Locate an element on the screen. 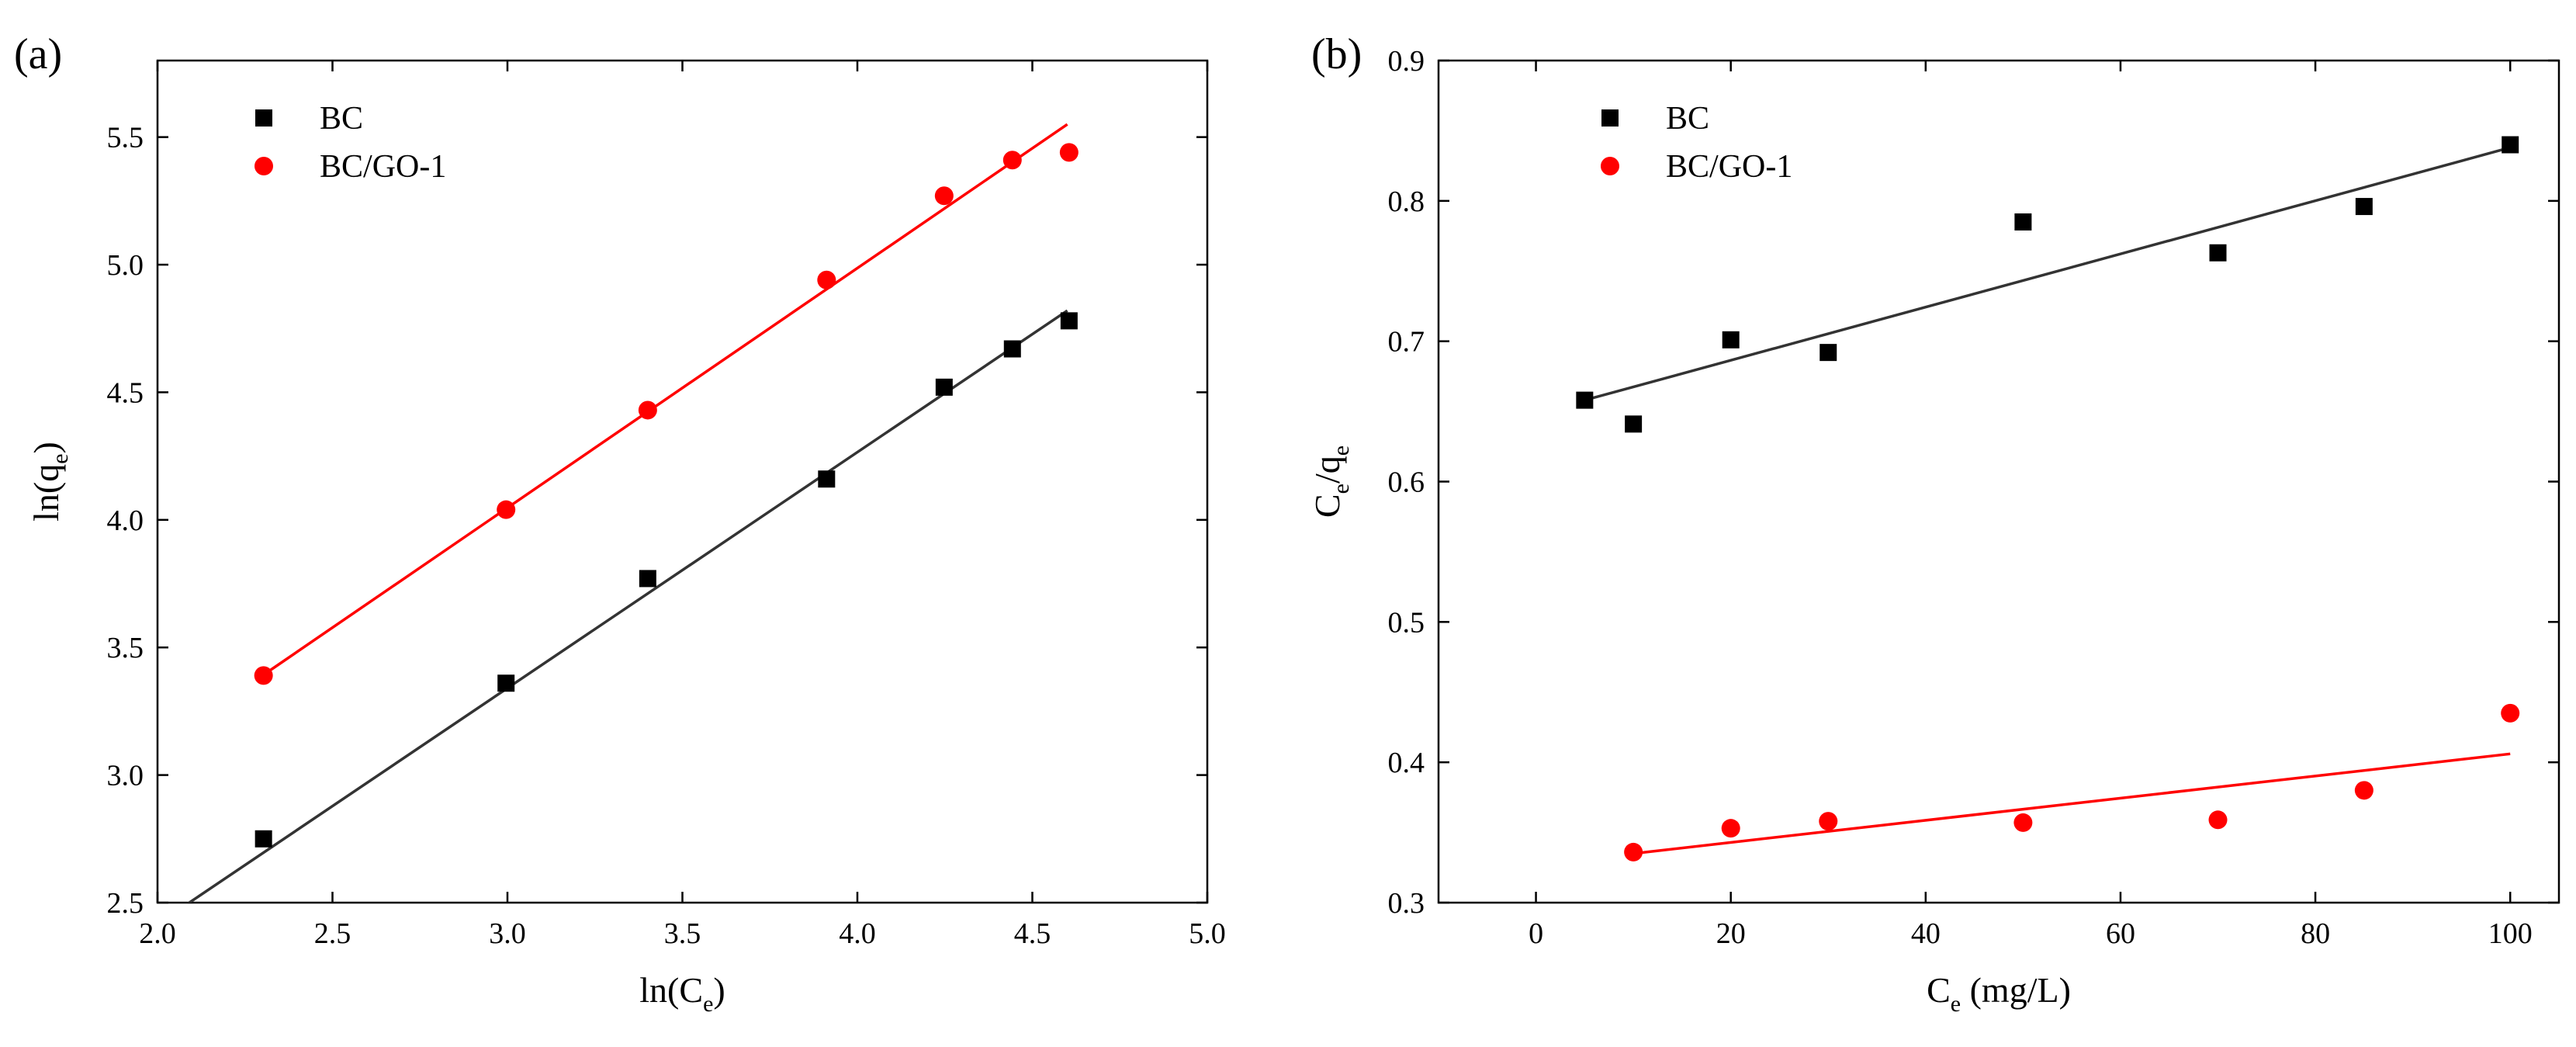 This screenshot has width=2576, height=1047. x-axis-title-main: ln(C is located at coordinates (671, 990).